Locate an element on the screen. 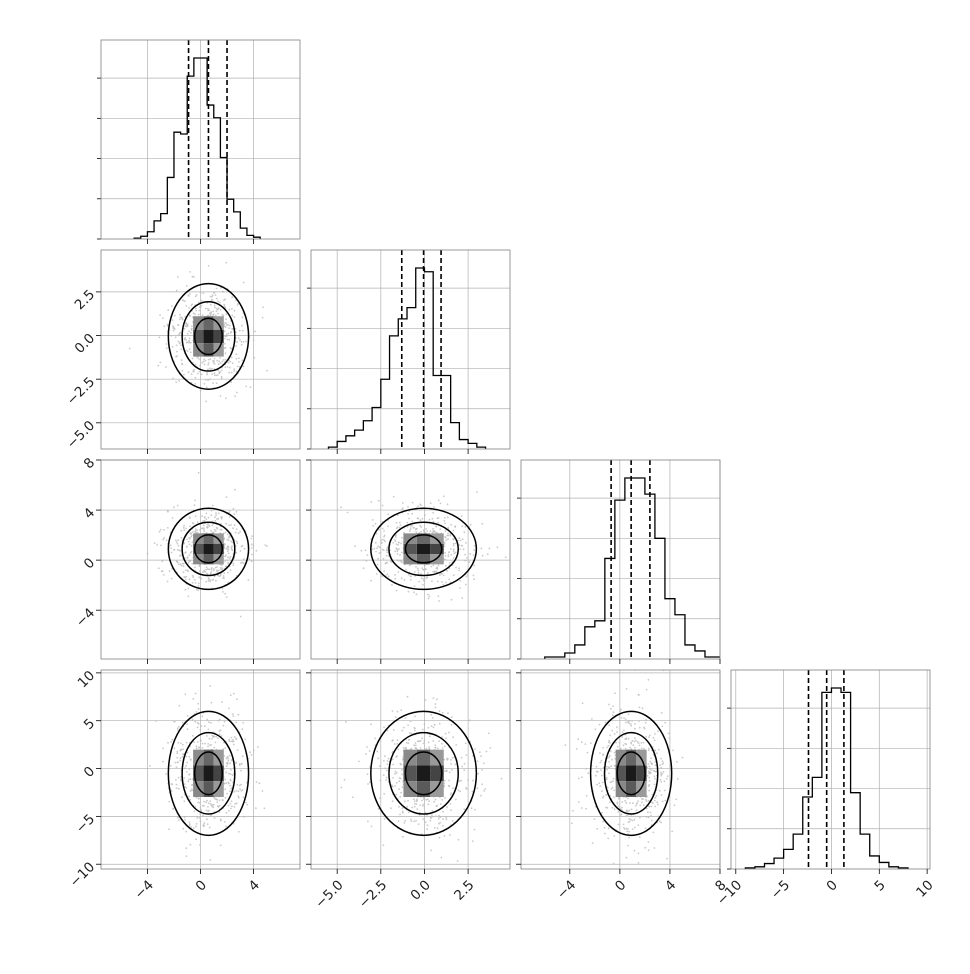  y-tick-label: 4 is located at coordinates (89, 513).